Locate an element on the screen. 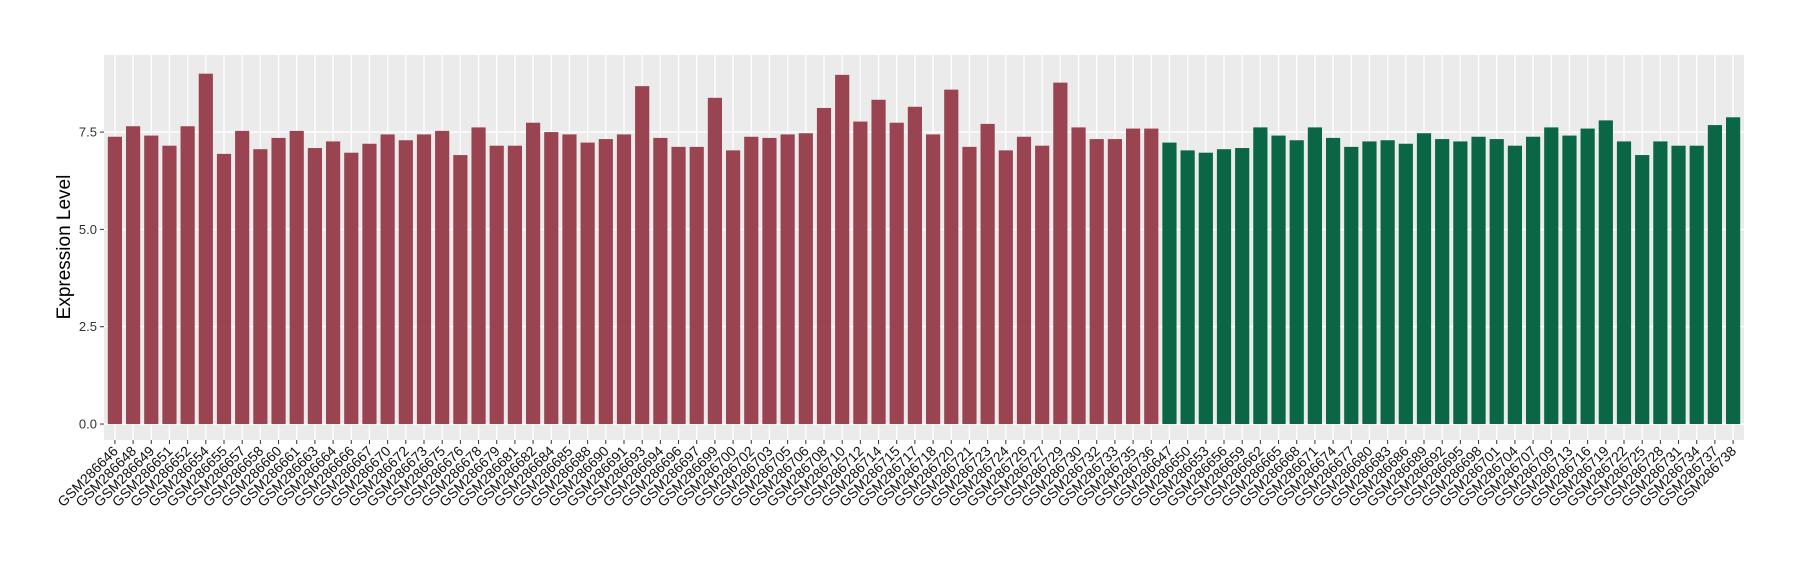 The image size is (1800, 580). y-tick-label: 0.0 is located at coordinates (88, 424).